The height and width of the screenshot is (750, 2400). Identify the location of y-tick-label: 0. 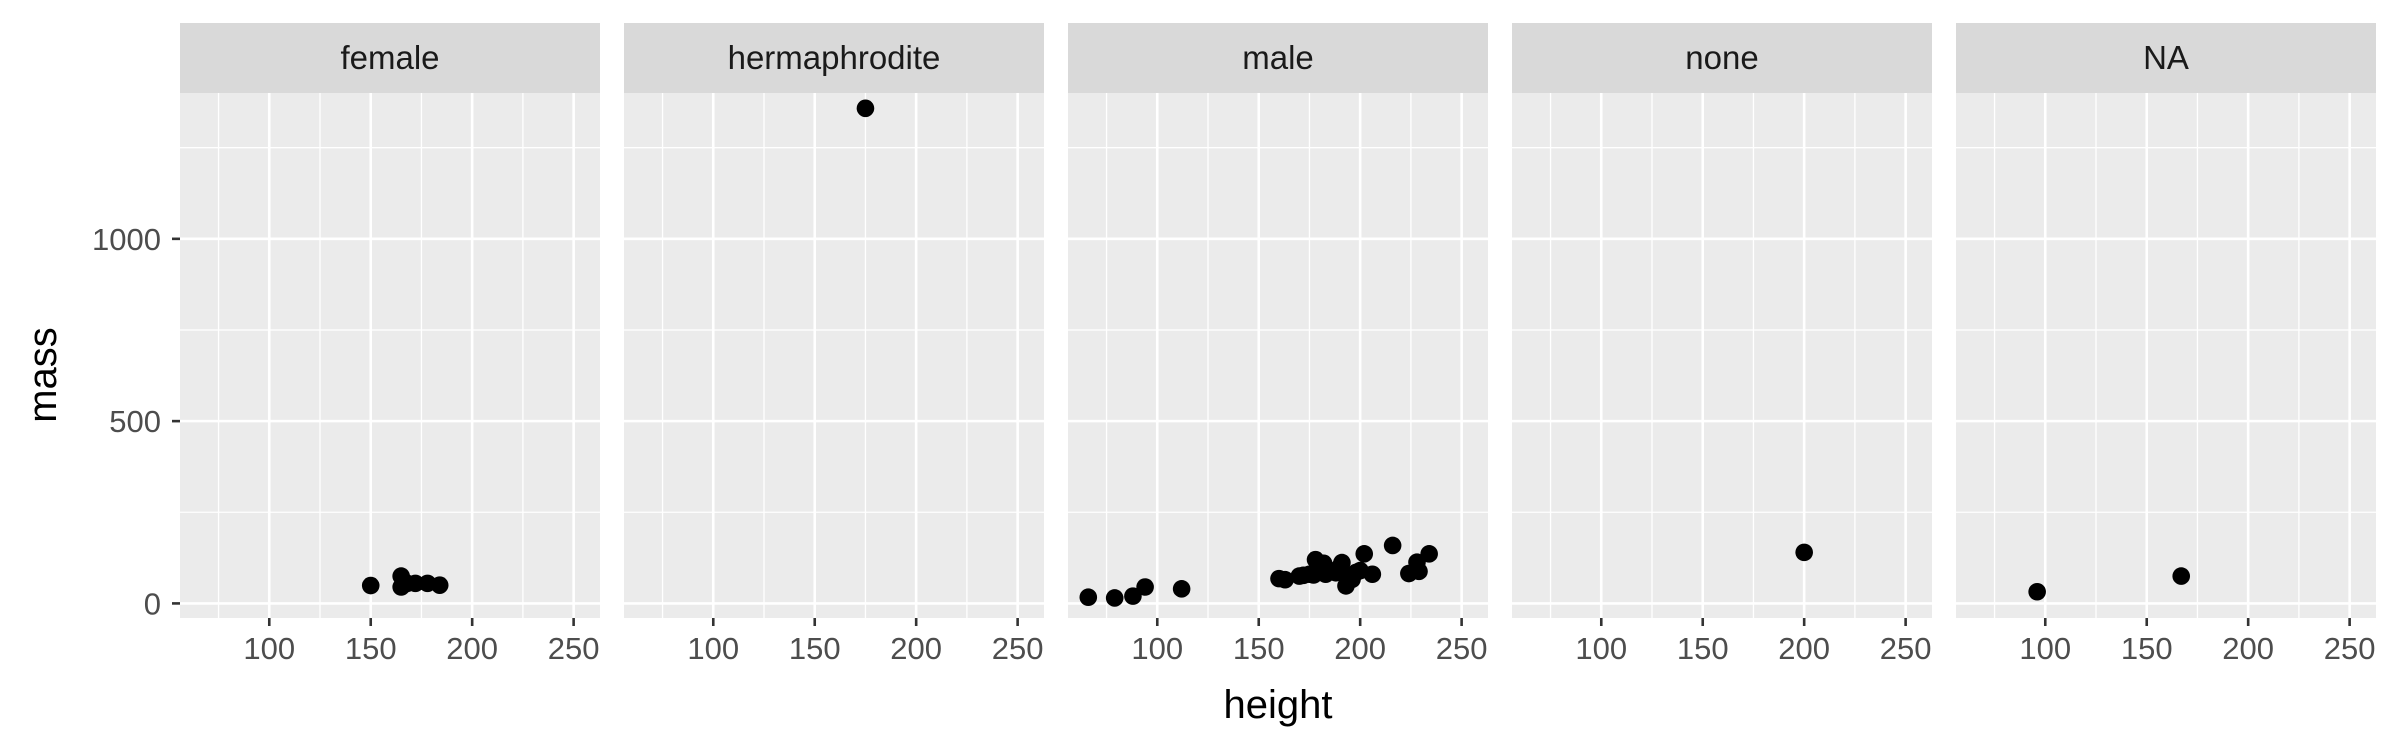
(152, 603).